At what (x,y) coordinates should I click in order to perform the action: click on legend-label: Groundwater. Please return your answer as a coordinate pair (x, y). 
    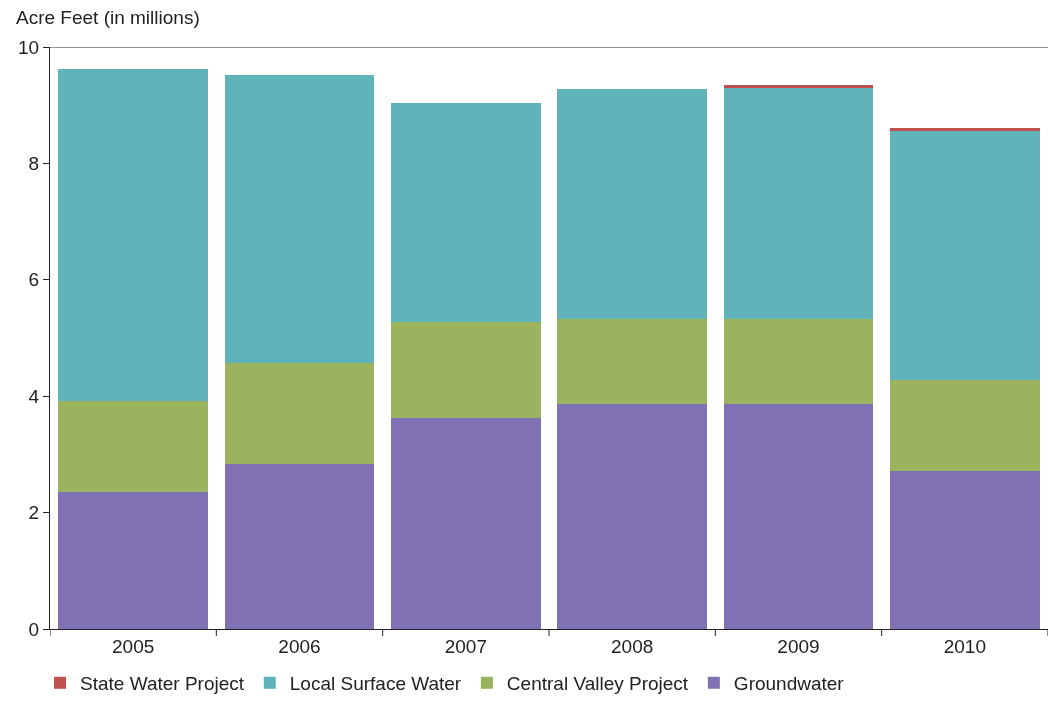
    Looking at the image, I should click on (789, 684).